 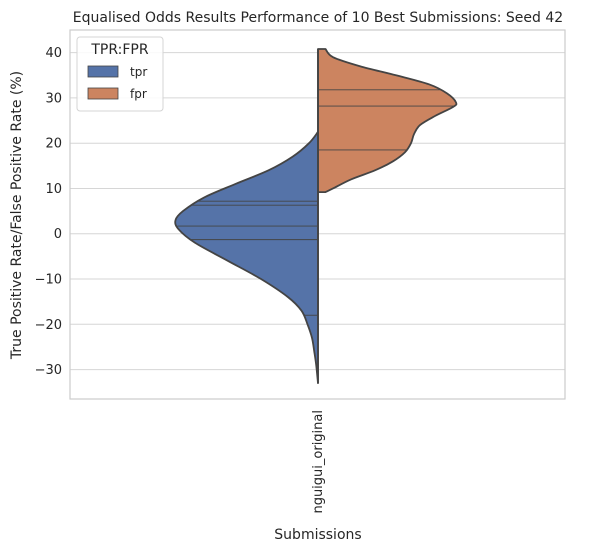 I want to click on y-tick-label: 20, so click(x=53, y=144).